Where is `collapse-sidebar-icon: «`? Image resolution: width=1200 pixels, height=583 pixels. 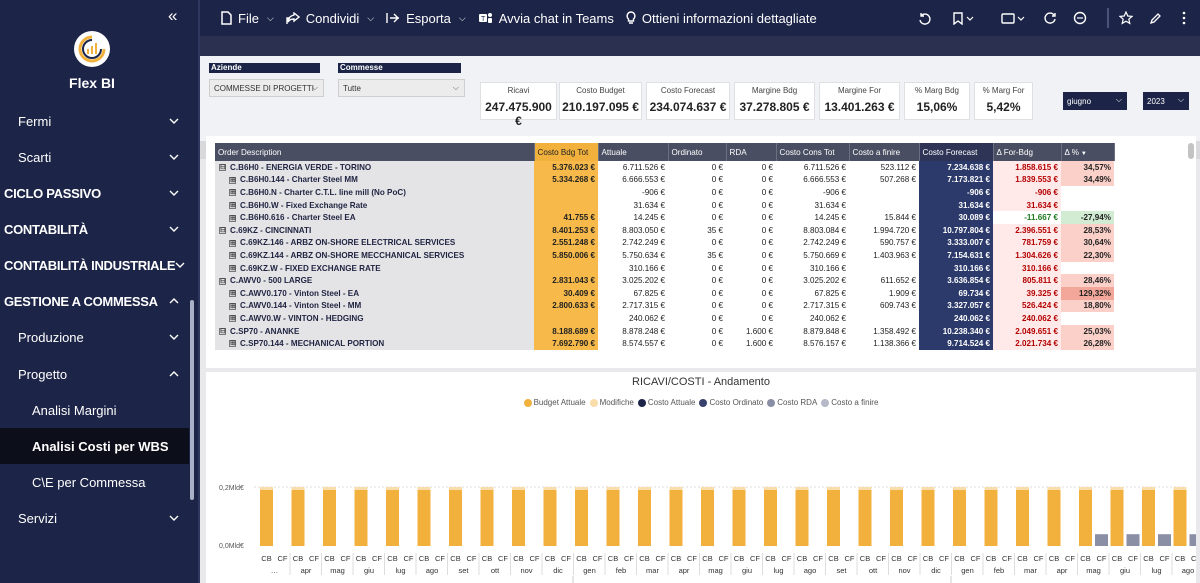
collapse-sidebar-icon: « is located at coordinates (173, 15).